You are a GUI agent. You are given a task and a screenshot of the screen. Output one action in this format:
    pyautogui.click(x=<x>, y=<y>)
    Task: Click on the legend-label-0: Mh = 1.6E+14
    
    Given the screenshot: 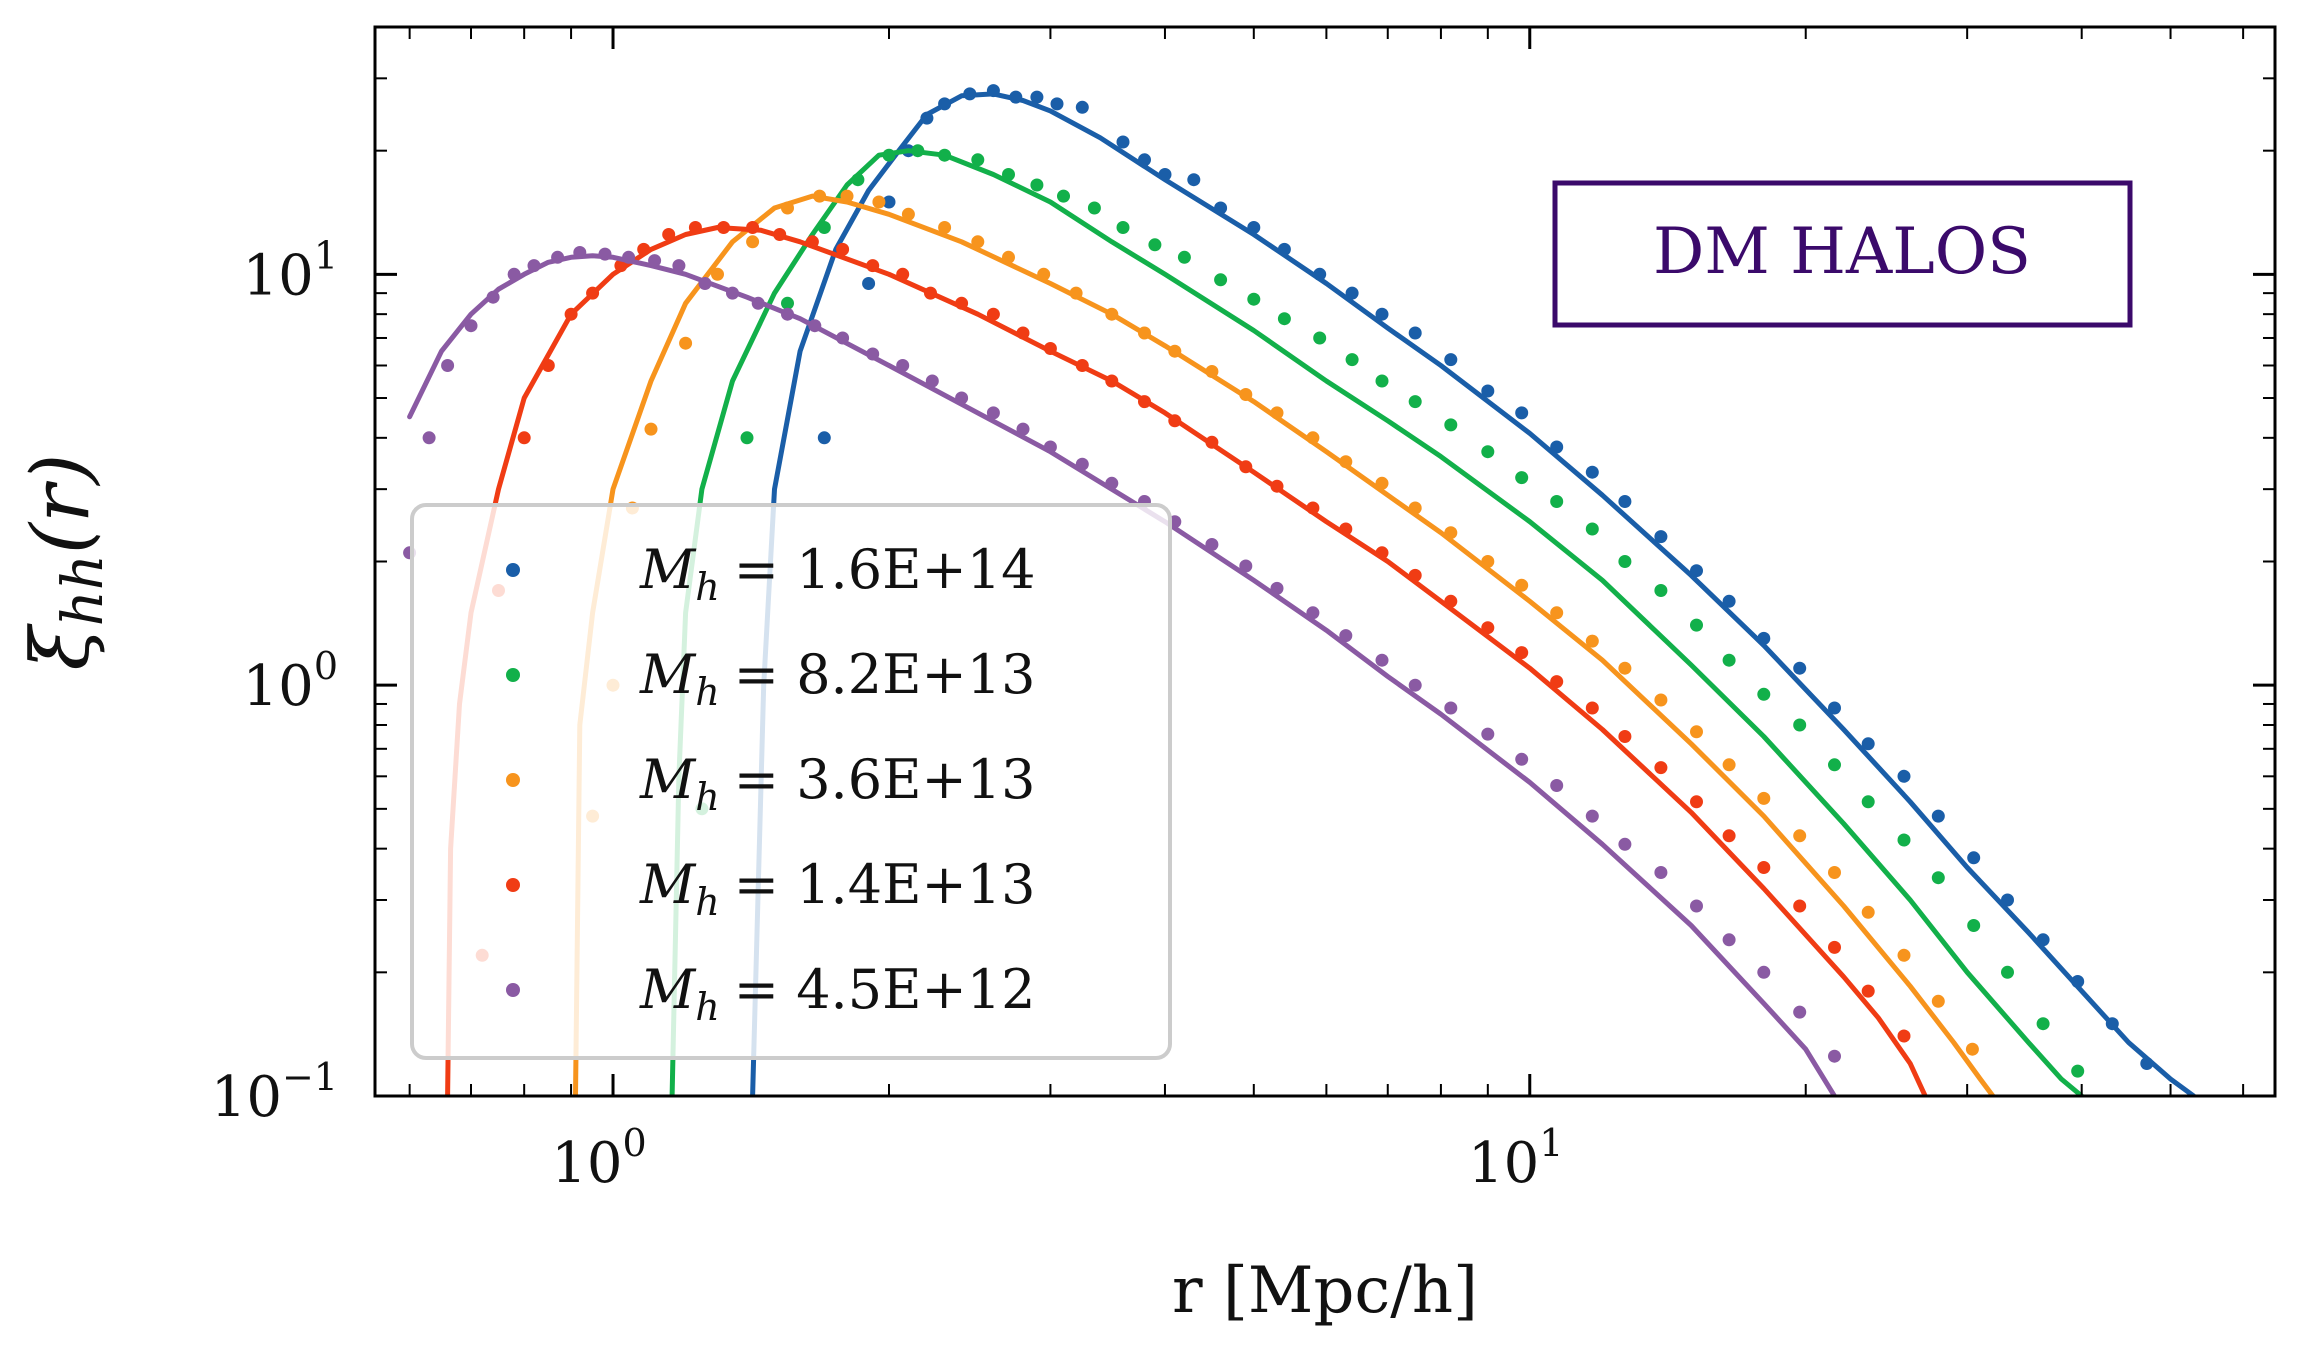 What is the action you would take?
    pyautogui.click(x=837, y=573)
    